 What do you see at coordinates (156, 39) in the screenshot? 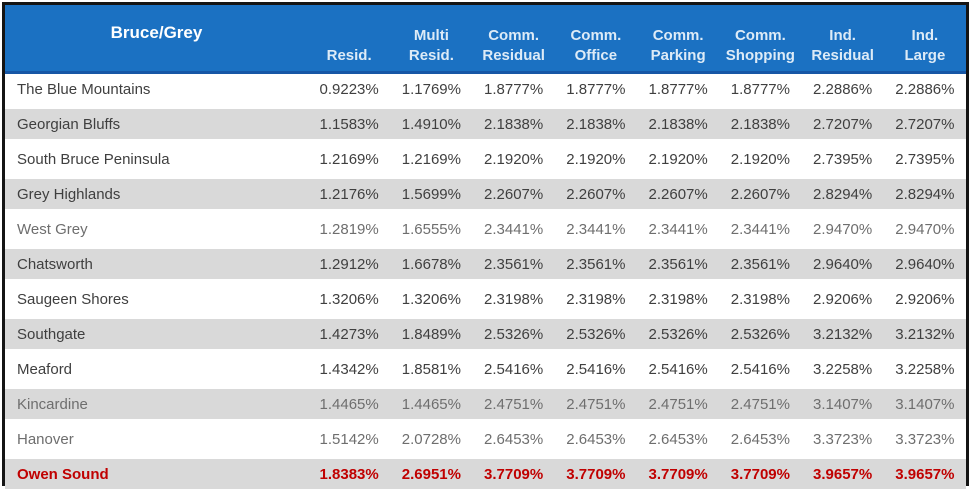
I see `table-title-bruce-grey: Bruce/Grey` at bounding box center [156, 39].